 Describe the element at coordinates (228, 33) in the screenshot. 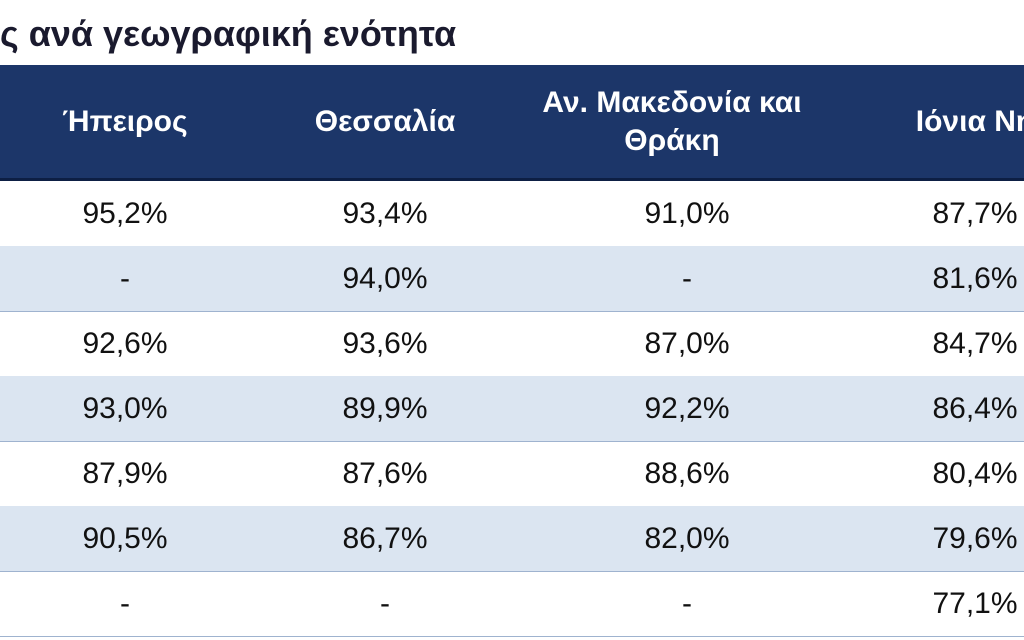

I see `table-title: ς ανά γεωγραφική ενότητα` at that location.